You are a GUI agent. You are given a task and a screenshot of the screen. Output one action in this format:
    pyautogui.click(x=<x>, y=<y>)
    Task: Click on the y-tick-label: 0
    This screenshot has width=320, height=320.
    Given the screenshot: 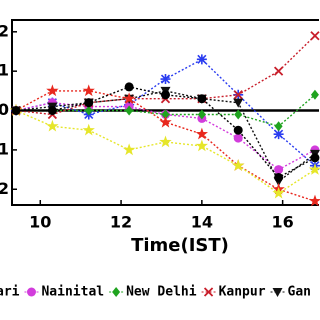 What is the action you would take?
    pyautogui.click(x=4, y=109)
    